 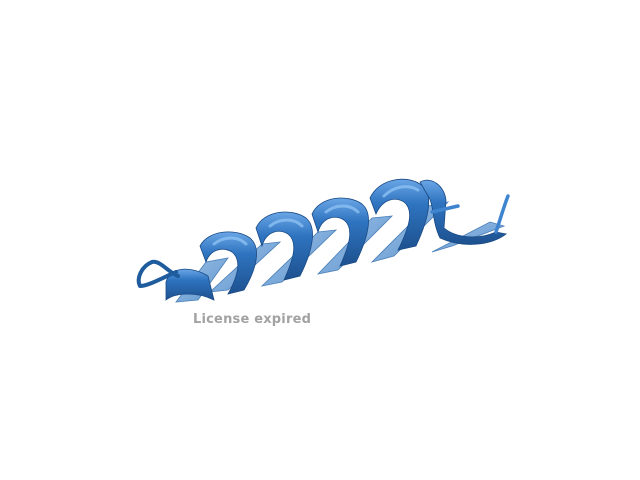 I want to click on c-terminus-tail, so click(x=470, y=214).